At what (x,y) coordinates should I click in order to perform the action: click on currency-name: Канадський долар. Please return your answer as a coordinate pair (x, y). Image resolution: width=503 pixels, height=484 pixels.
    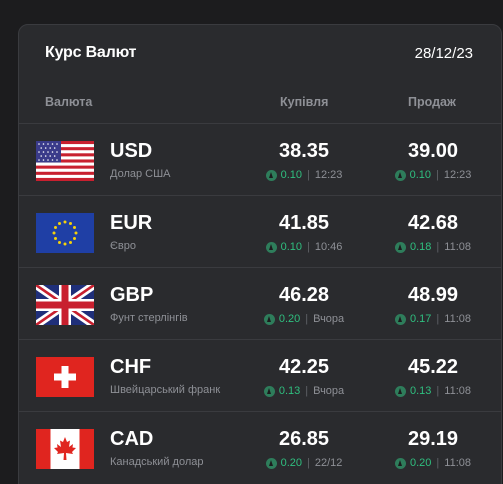
    Looking at the image, I should click on (157, 462).